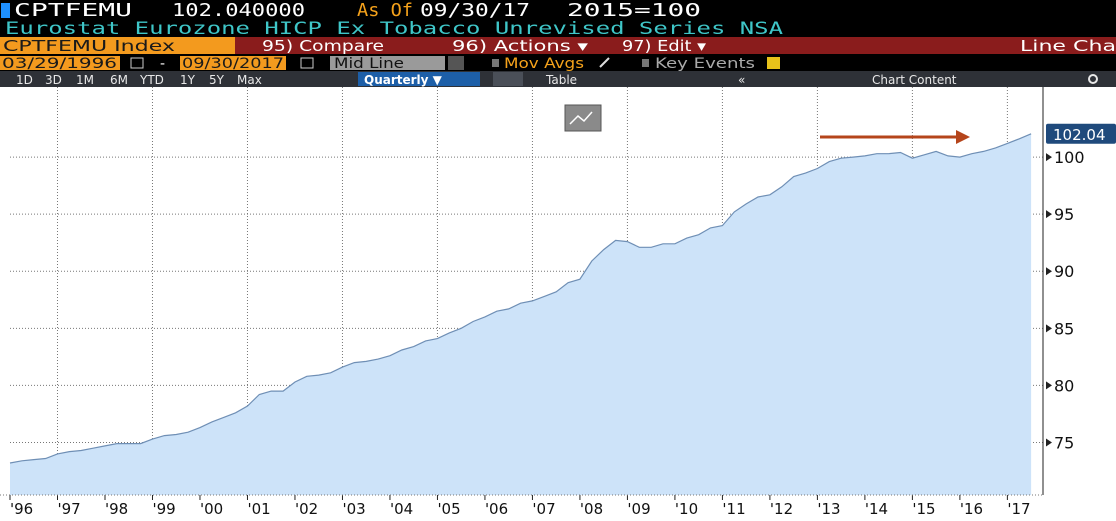  What do you see at coordinates (1064, 328) in the screenshot?
I see `y-tick-label: 85` at bounding box center [1064, 328].